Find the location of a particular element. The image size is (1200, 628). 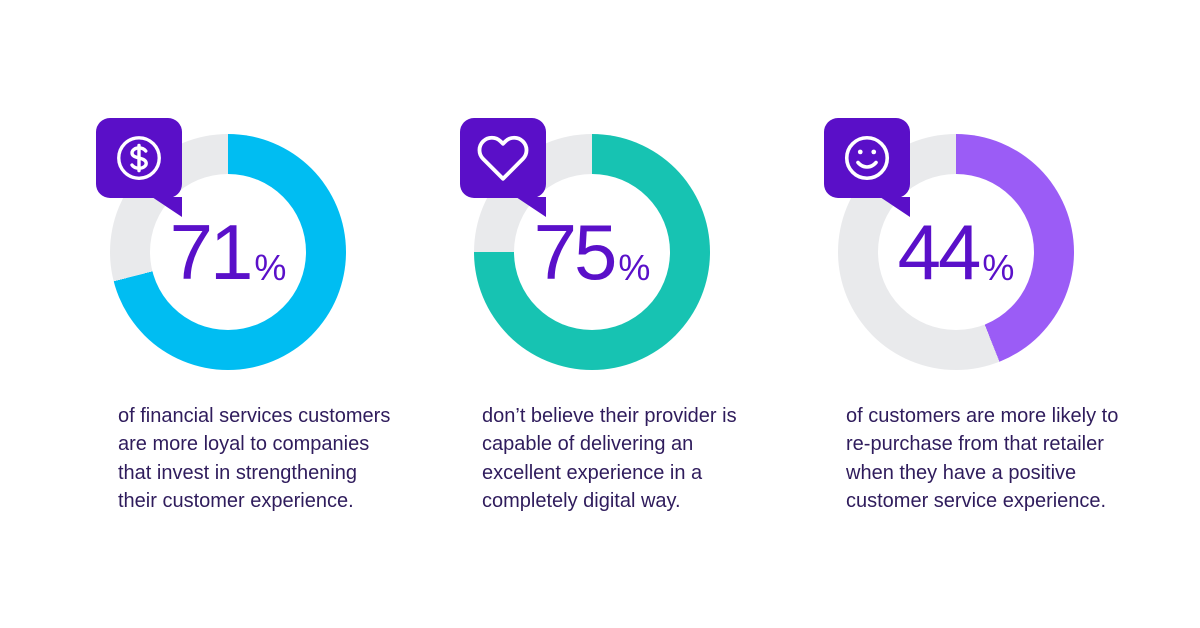

stat-value: 75 is located at coordinates (575, 252).